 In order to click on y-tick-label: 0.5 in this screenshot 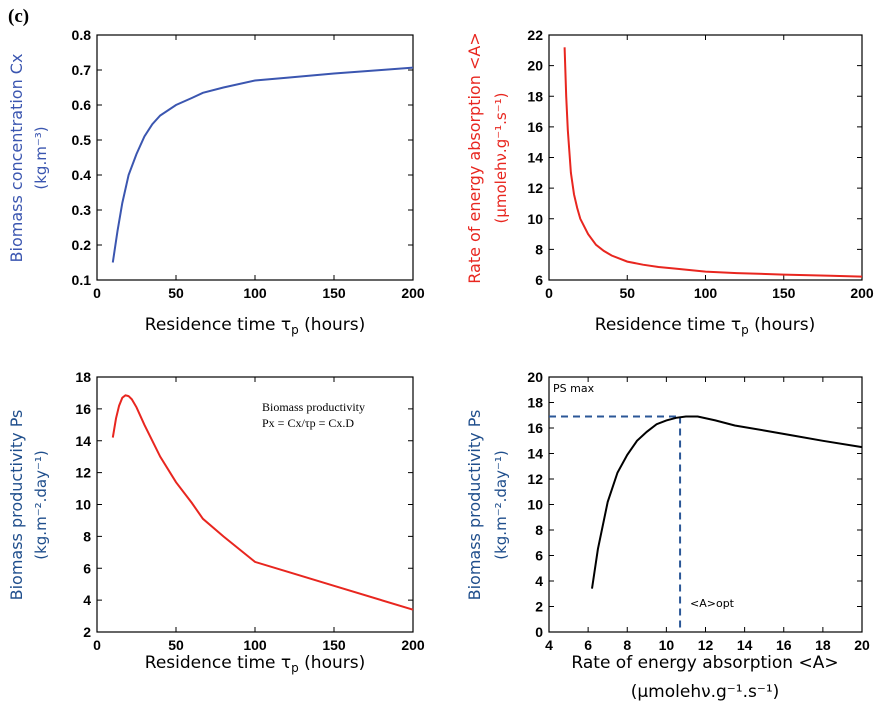, I will do `click(82, 140)`.